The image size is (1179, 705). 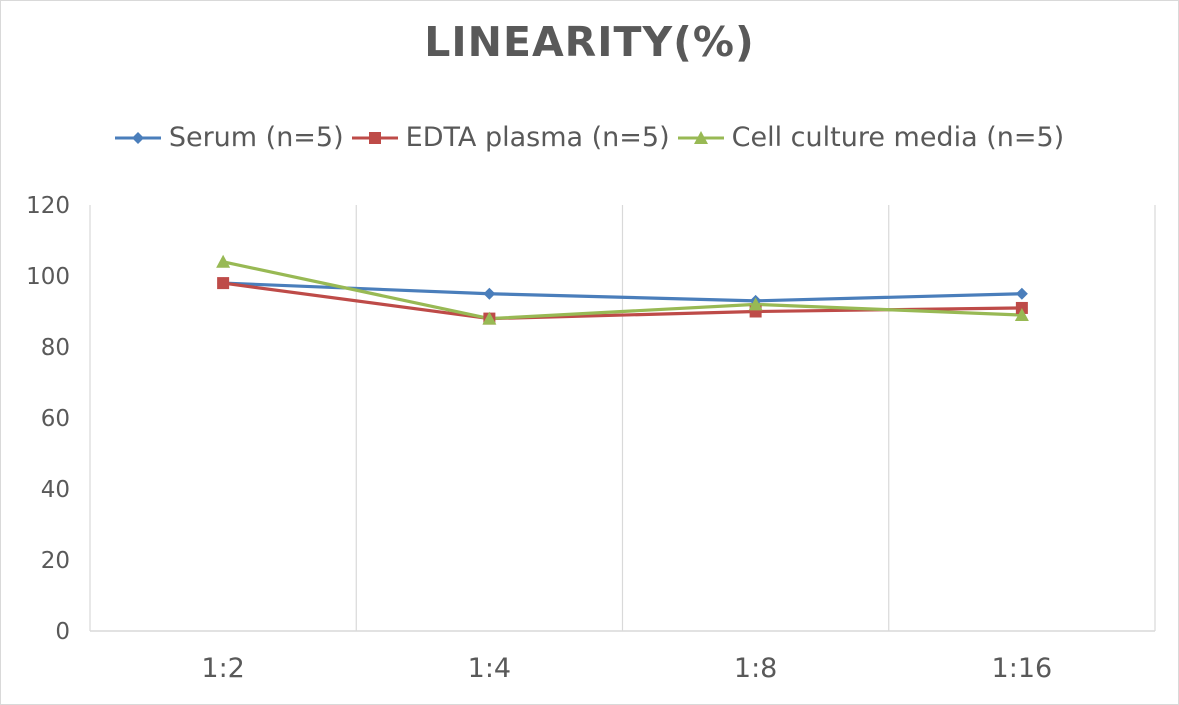 I want to click on legend-label-edta-plasma: EDTA plasma (n=5), so click(x=537, y=137).